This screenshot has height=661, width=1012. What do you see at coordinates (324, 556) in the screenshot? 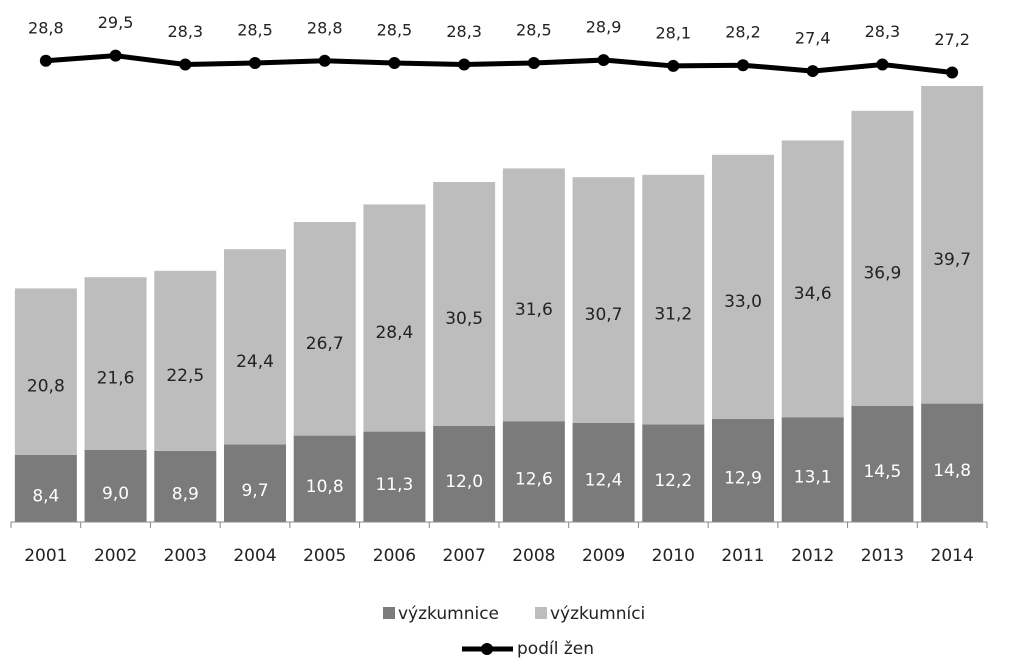
I see `x-tick-label: 2005` at bounding box center [324, 556].